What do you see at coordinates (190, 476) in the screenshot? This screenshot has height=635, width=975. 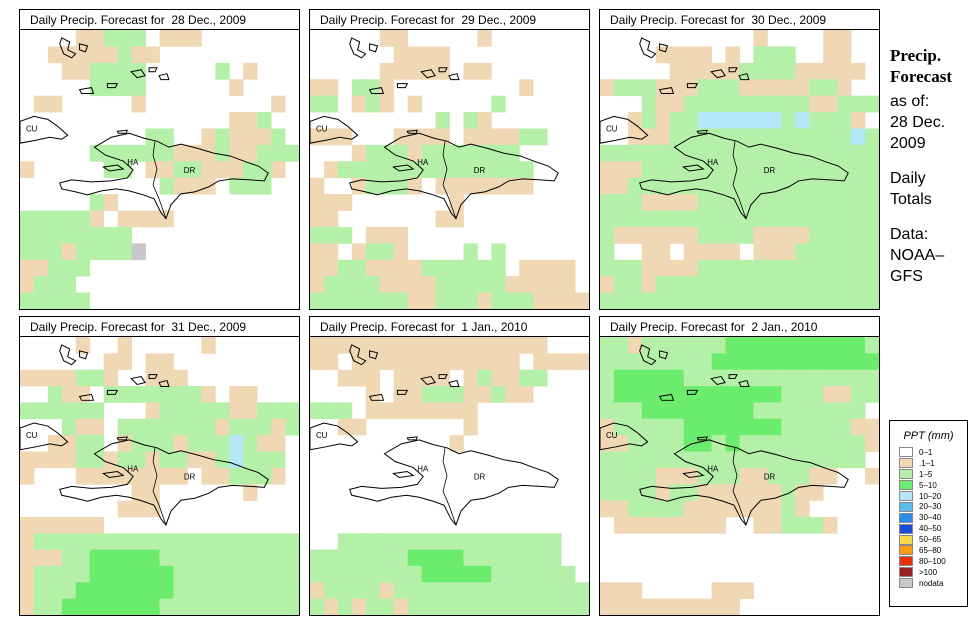 I see `dominican-republic-label: DR` at bounding box center [190, 476].